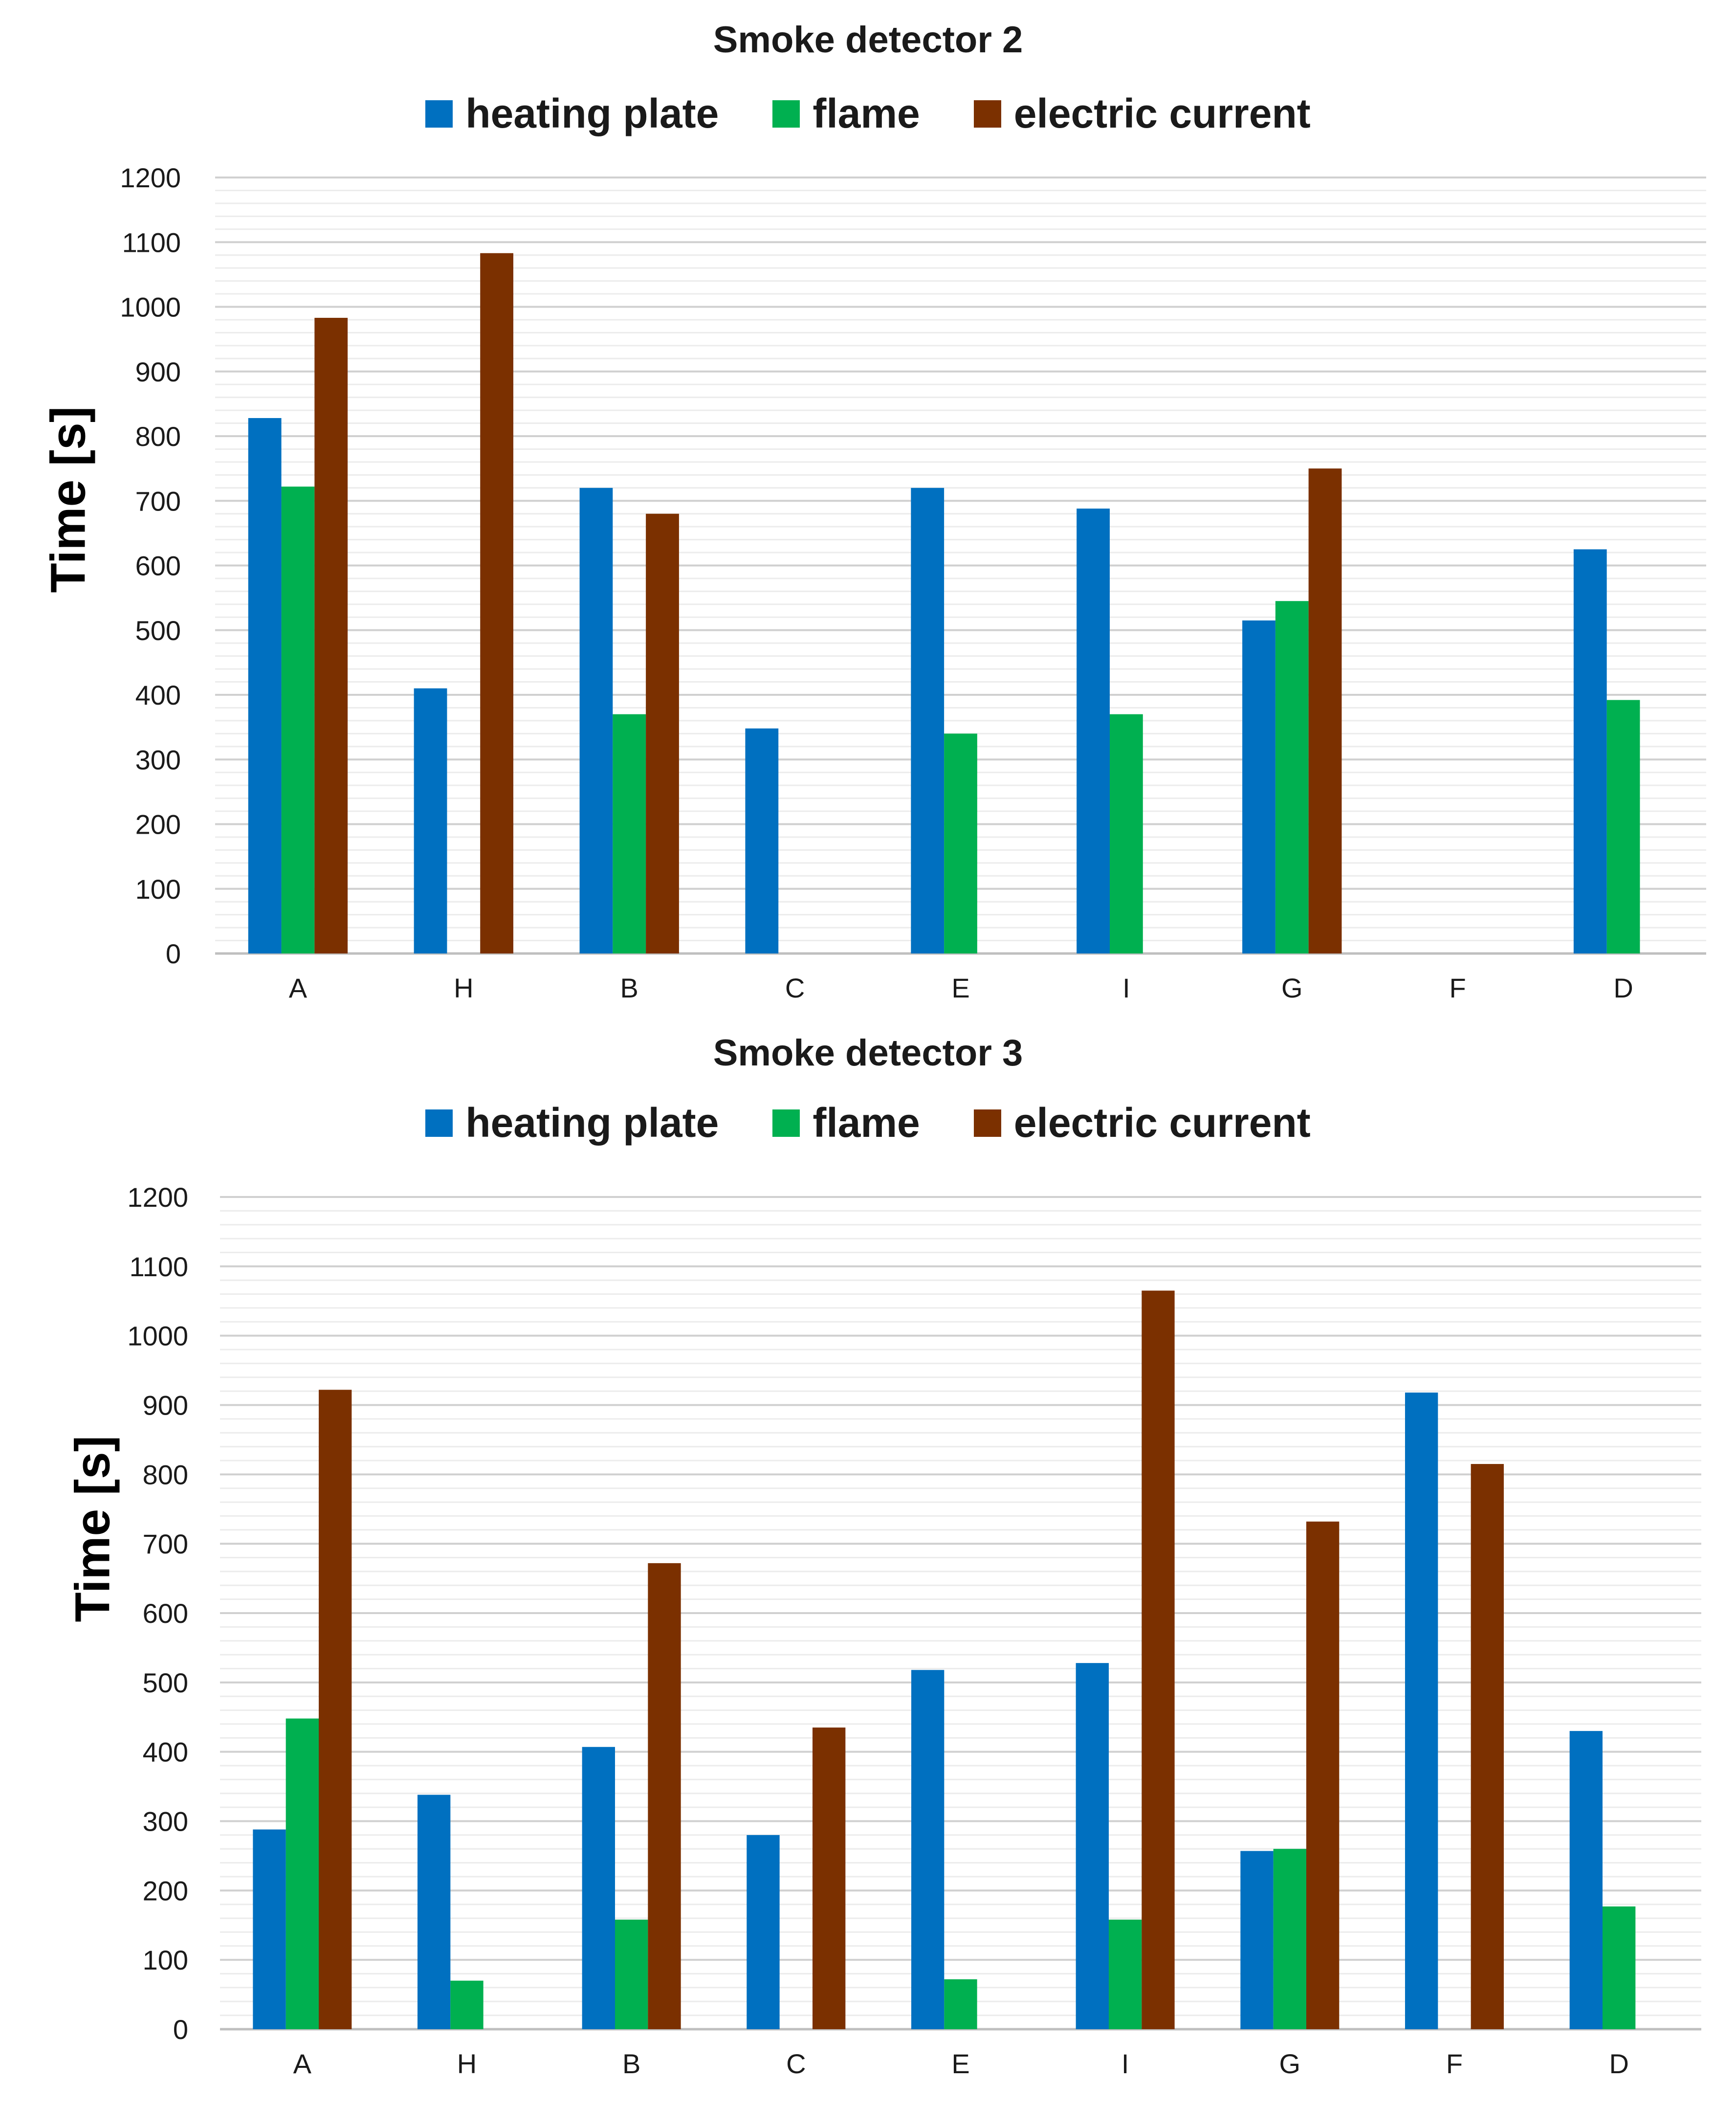  Describe the element at coordinates (1421, 1710) in the screenshot. I see `bar-heating-plate-f` at that location.